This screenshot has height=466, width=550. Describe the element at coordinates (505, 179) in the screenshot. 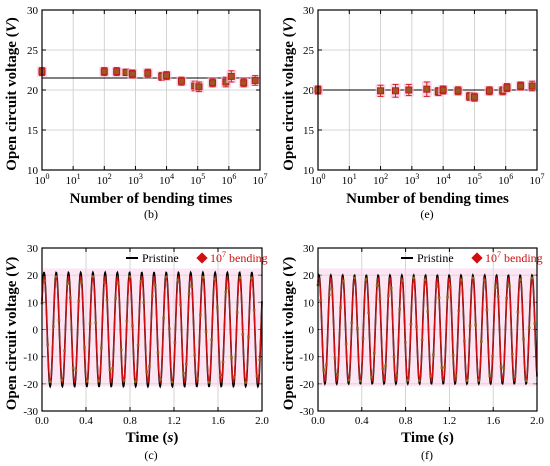

I see `x-tick-label: 10⁶` at that location.